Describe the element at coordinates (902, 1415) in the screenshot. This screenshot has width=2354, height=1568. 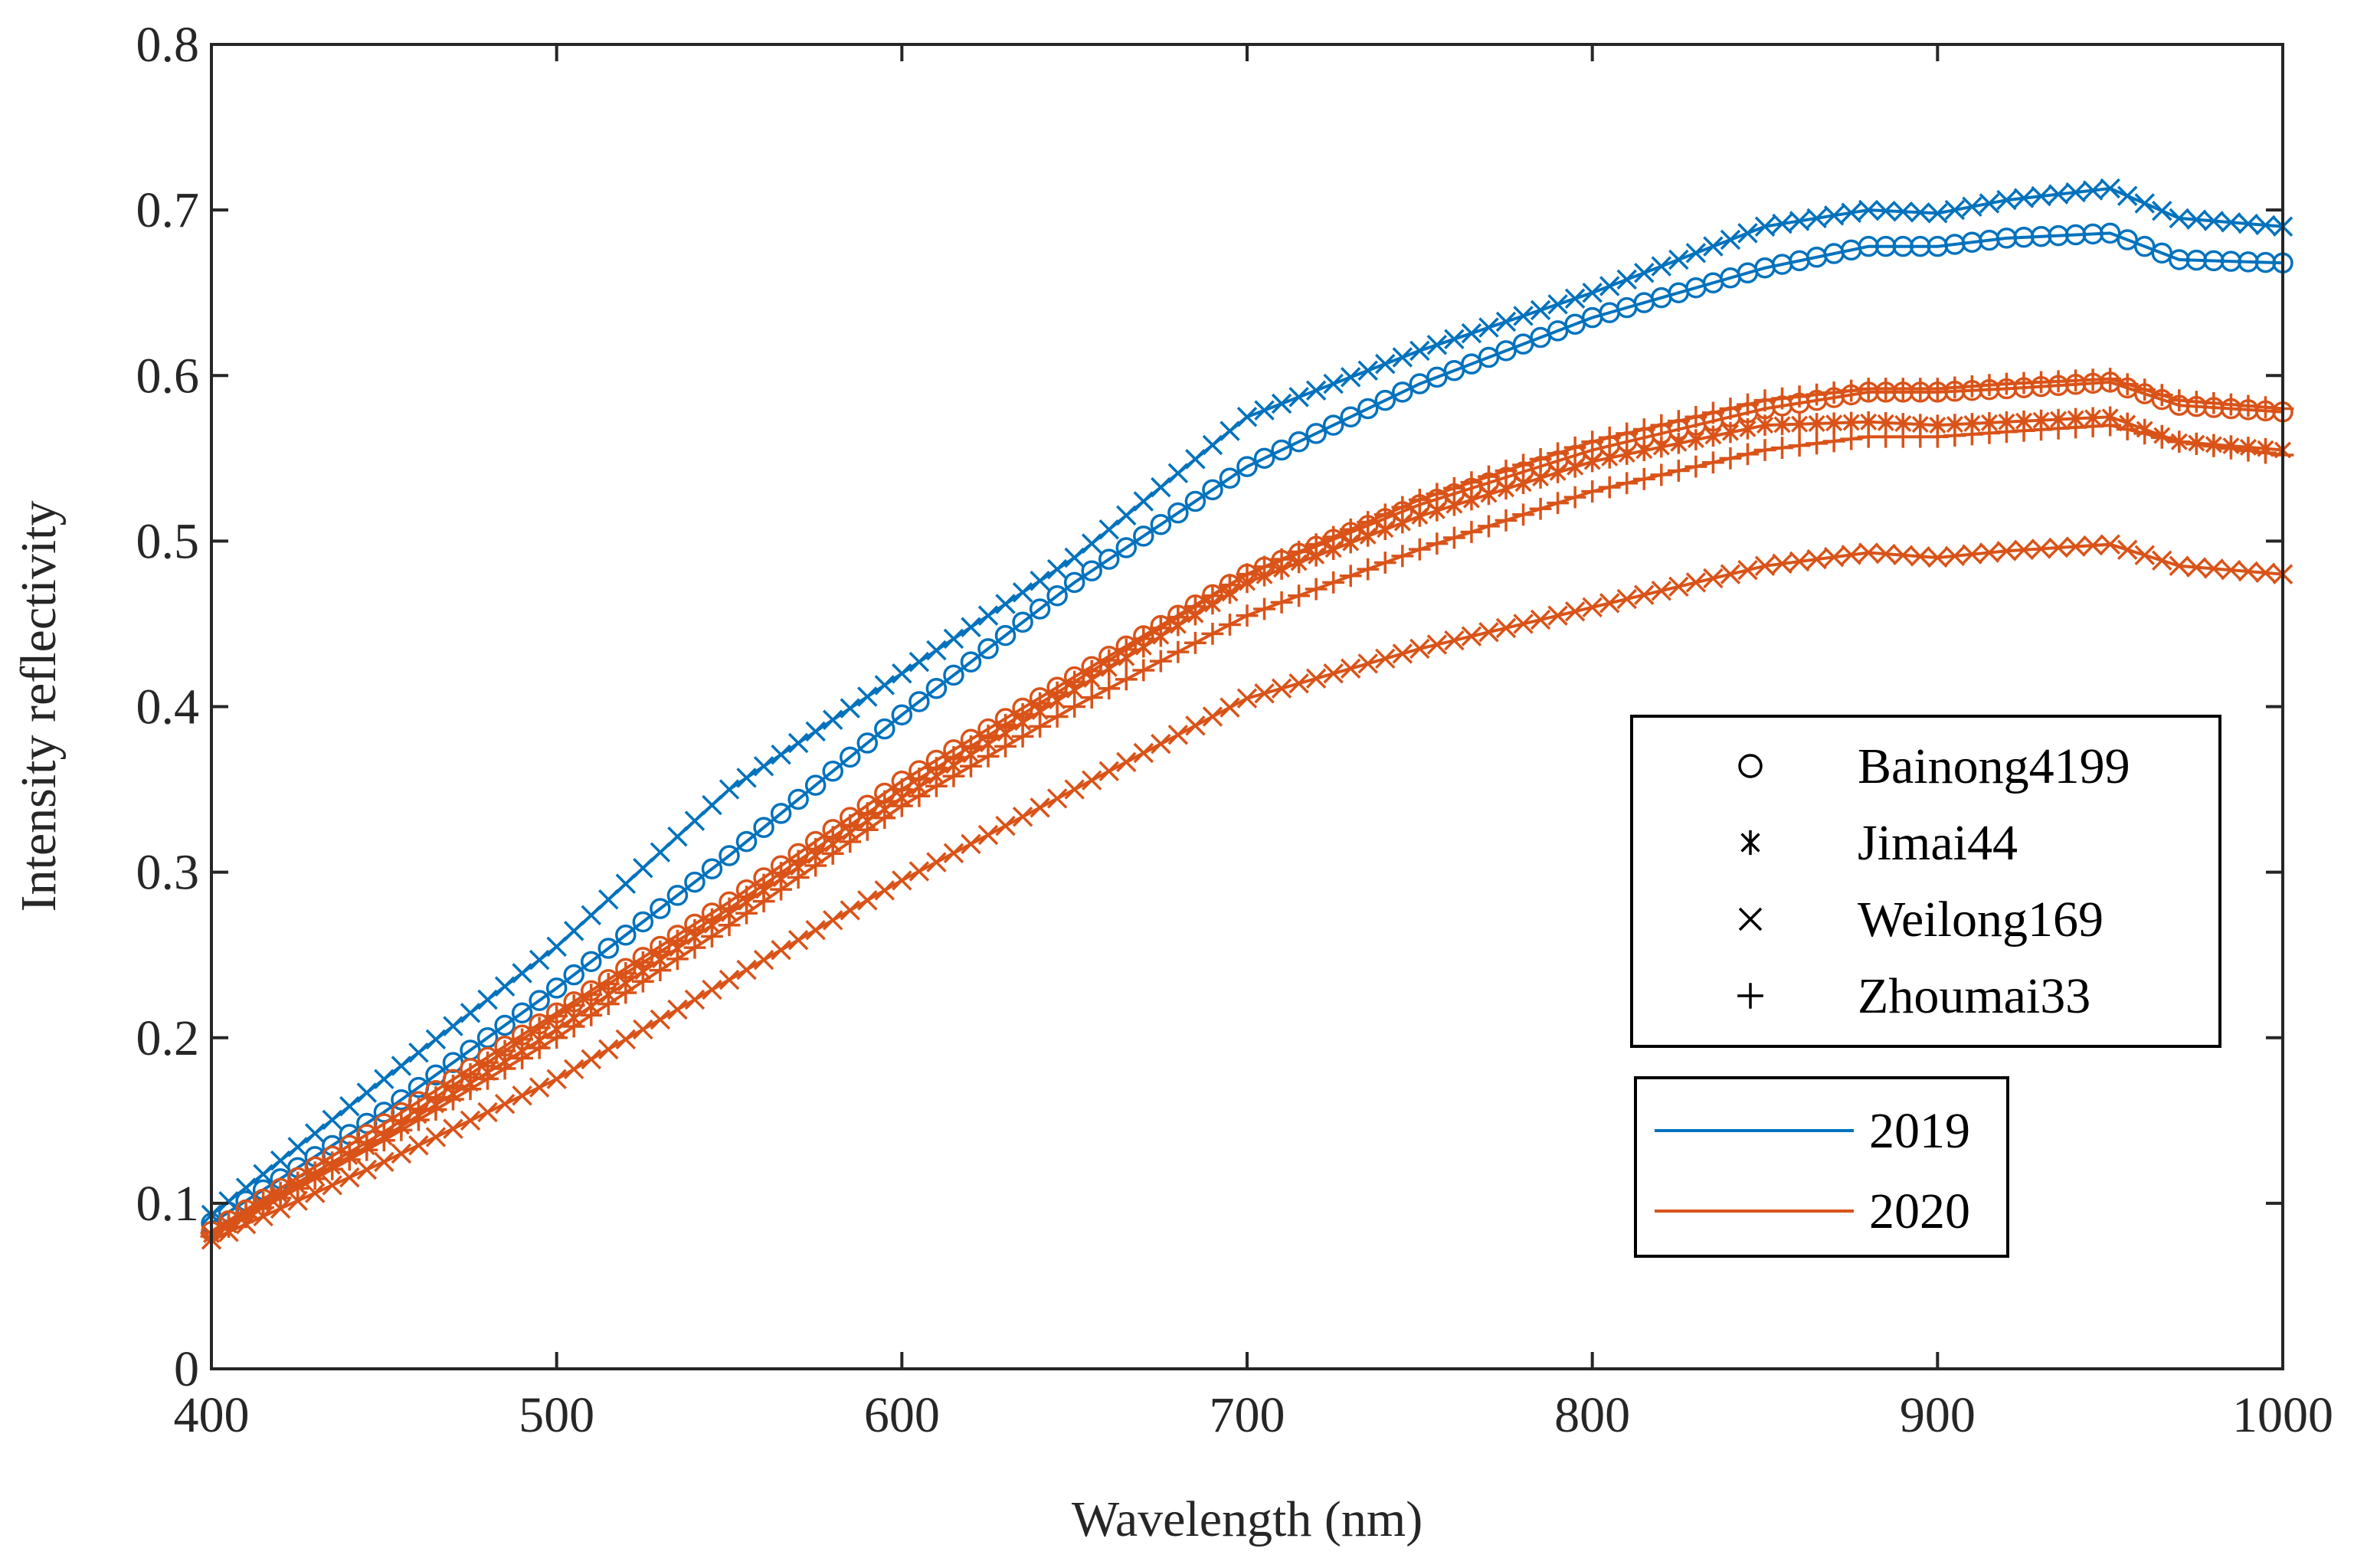
I see `x-tick-label: 600` at that location.